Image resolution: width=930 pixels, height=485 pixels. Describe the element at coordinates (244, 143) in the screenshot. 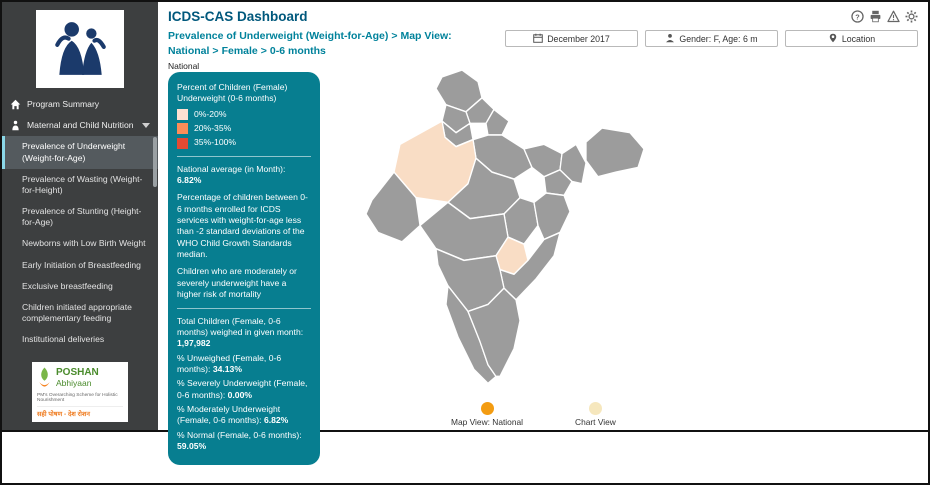

I see `legend-row: 35%-100%` at that location.